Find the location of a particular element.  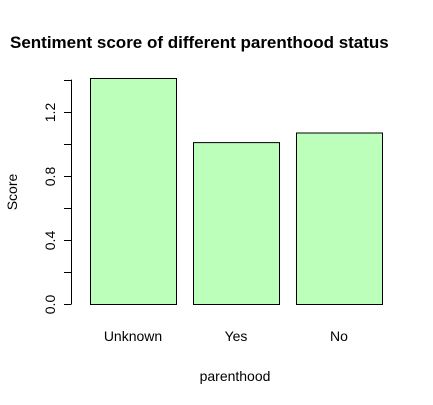

bar-yes is located at coordinates (236, 223).